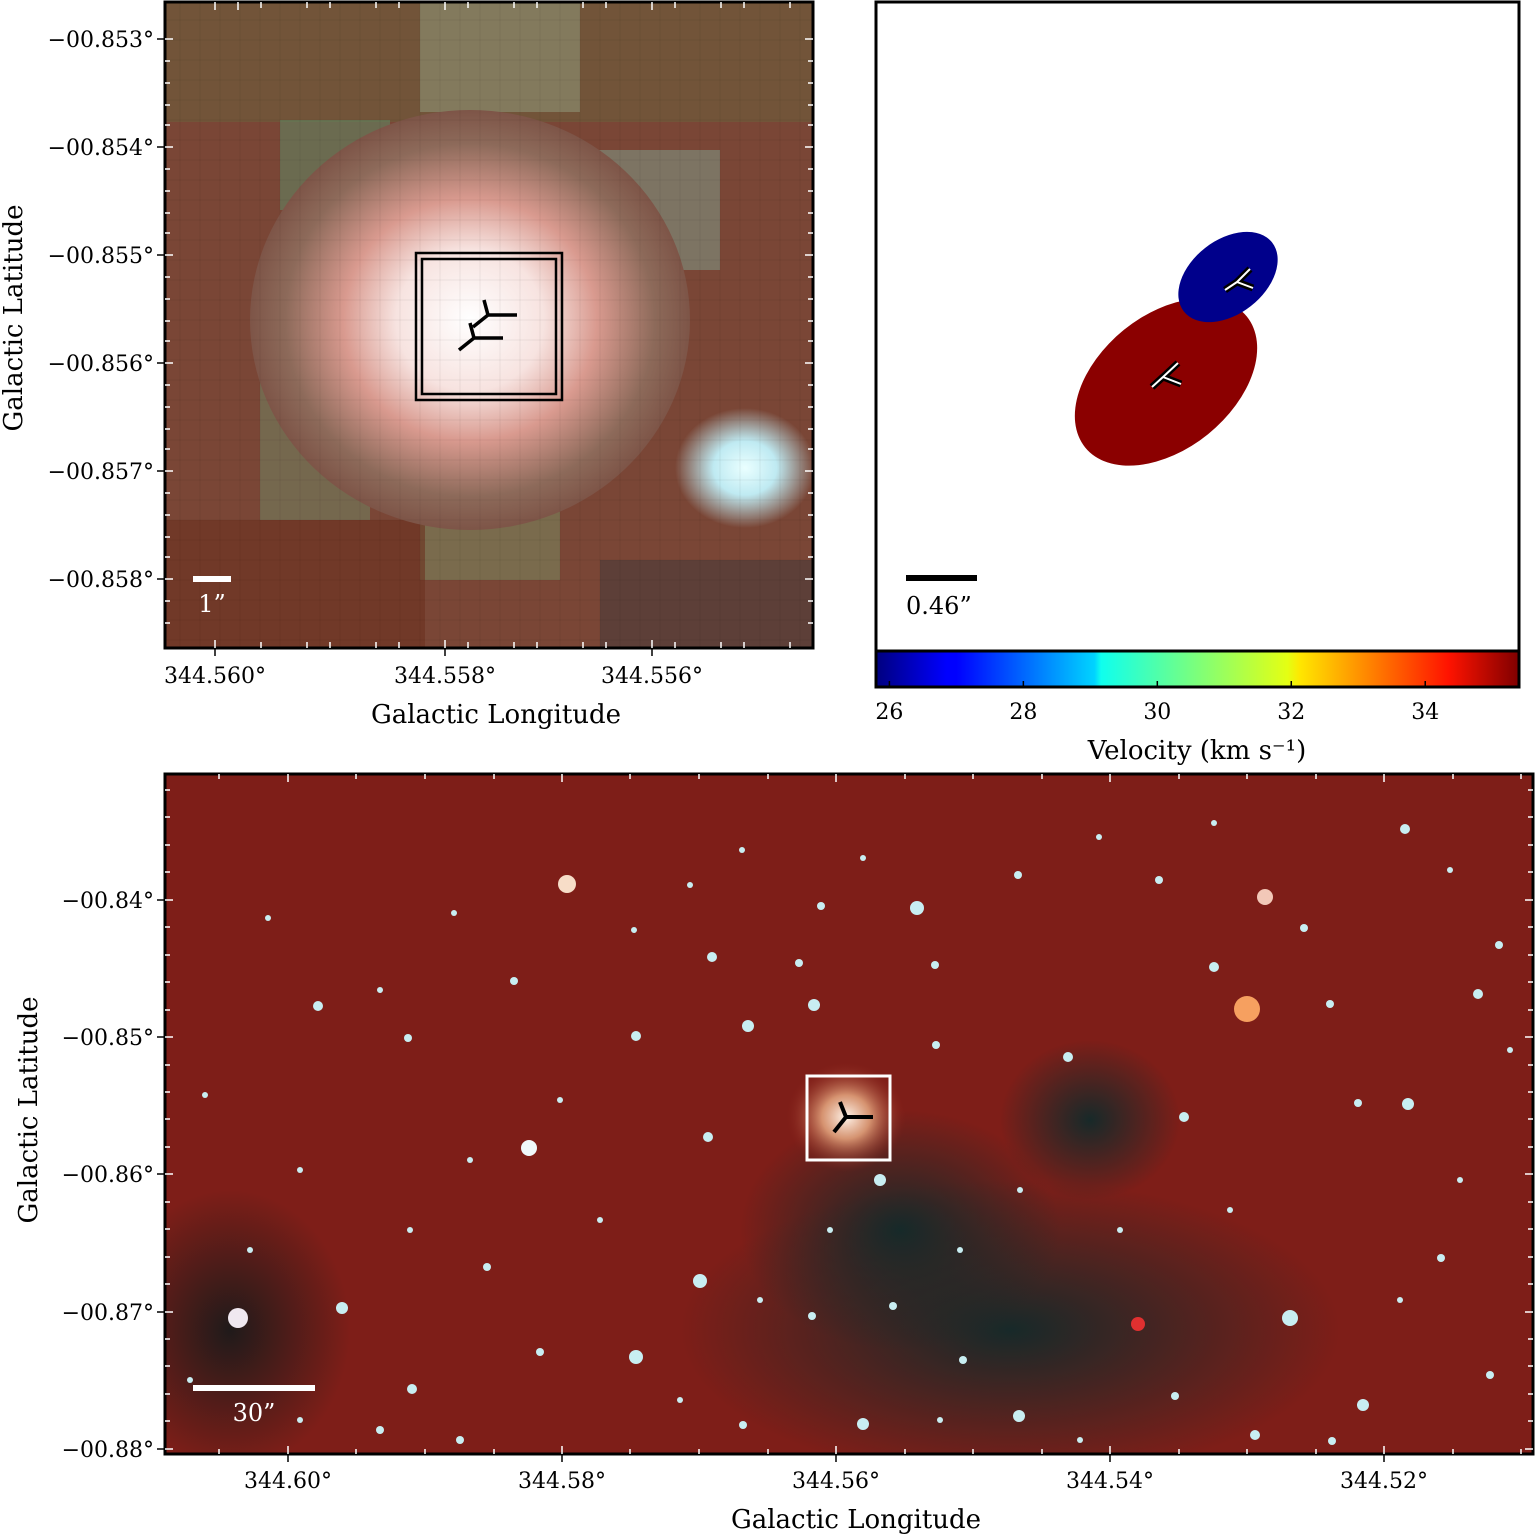 This screenshot has height=1538, width=1536. What do you see at coordinates (101, 40) in the screenshot?
I see `panel-a-ytick: −00.853°` at bounding box center [101, 40].